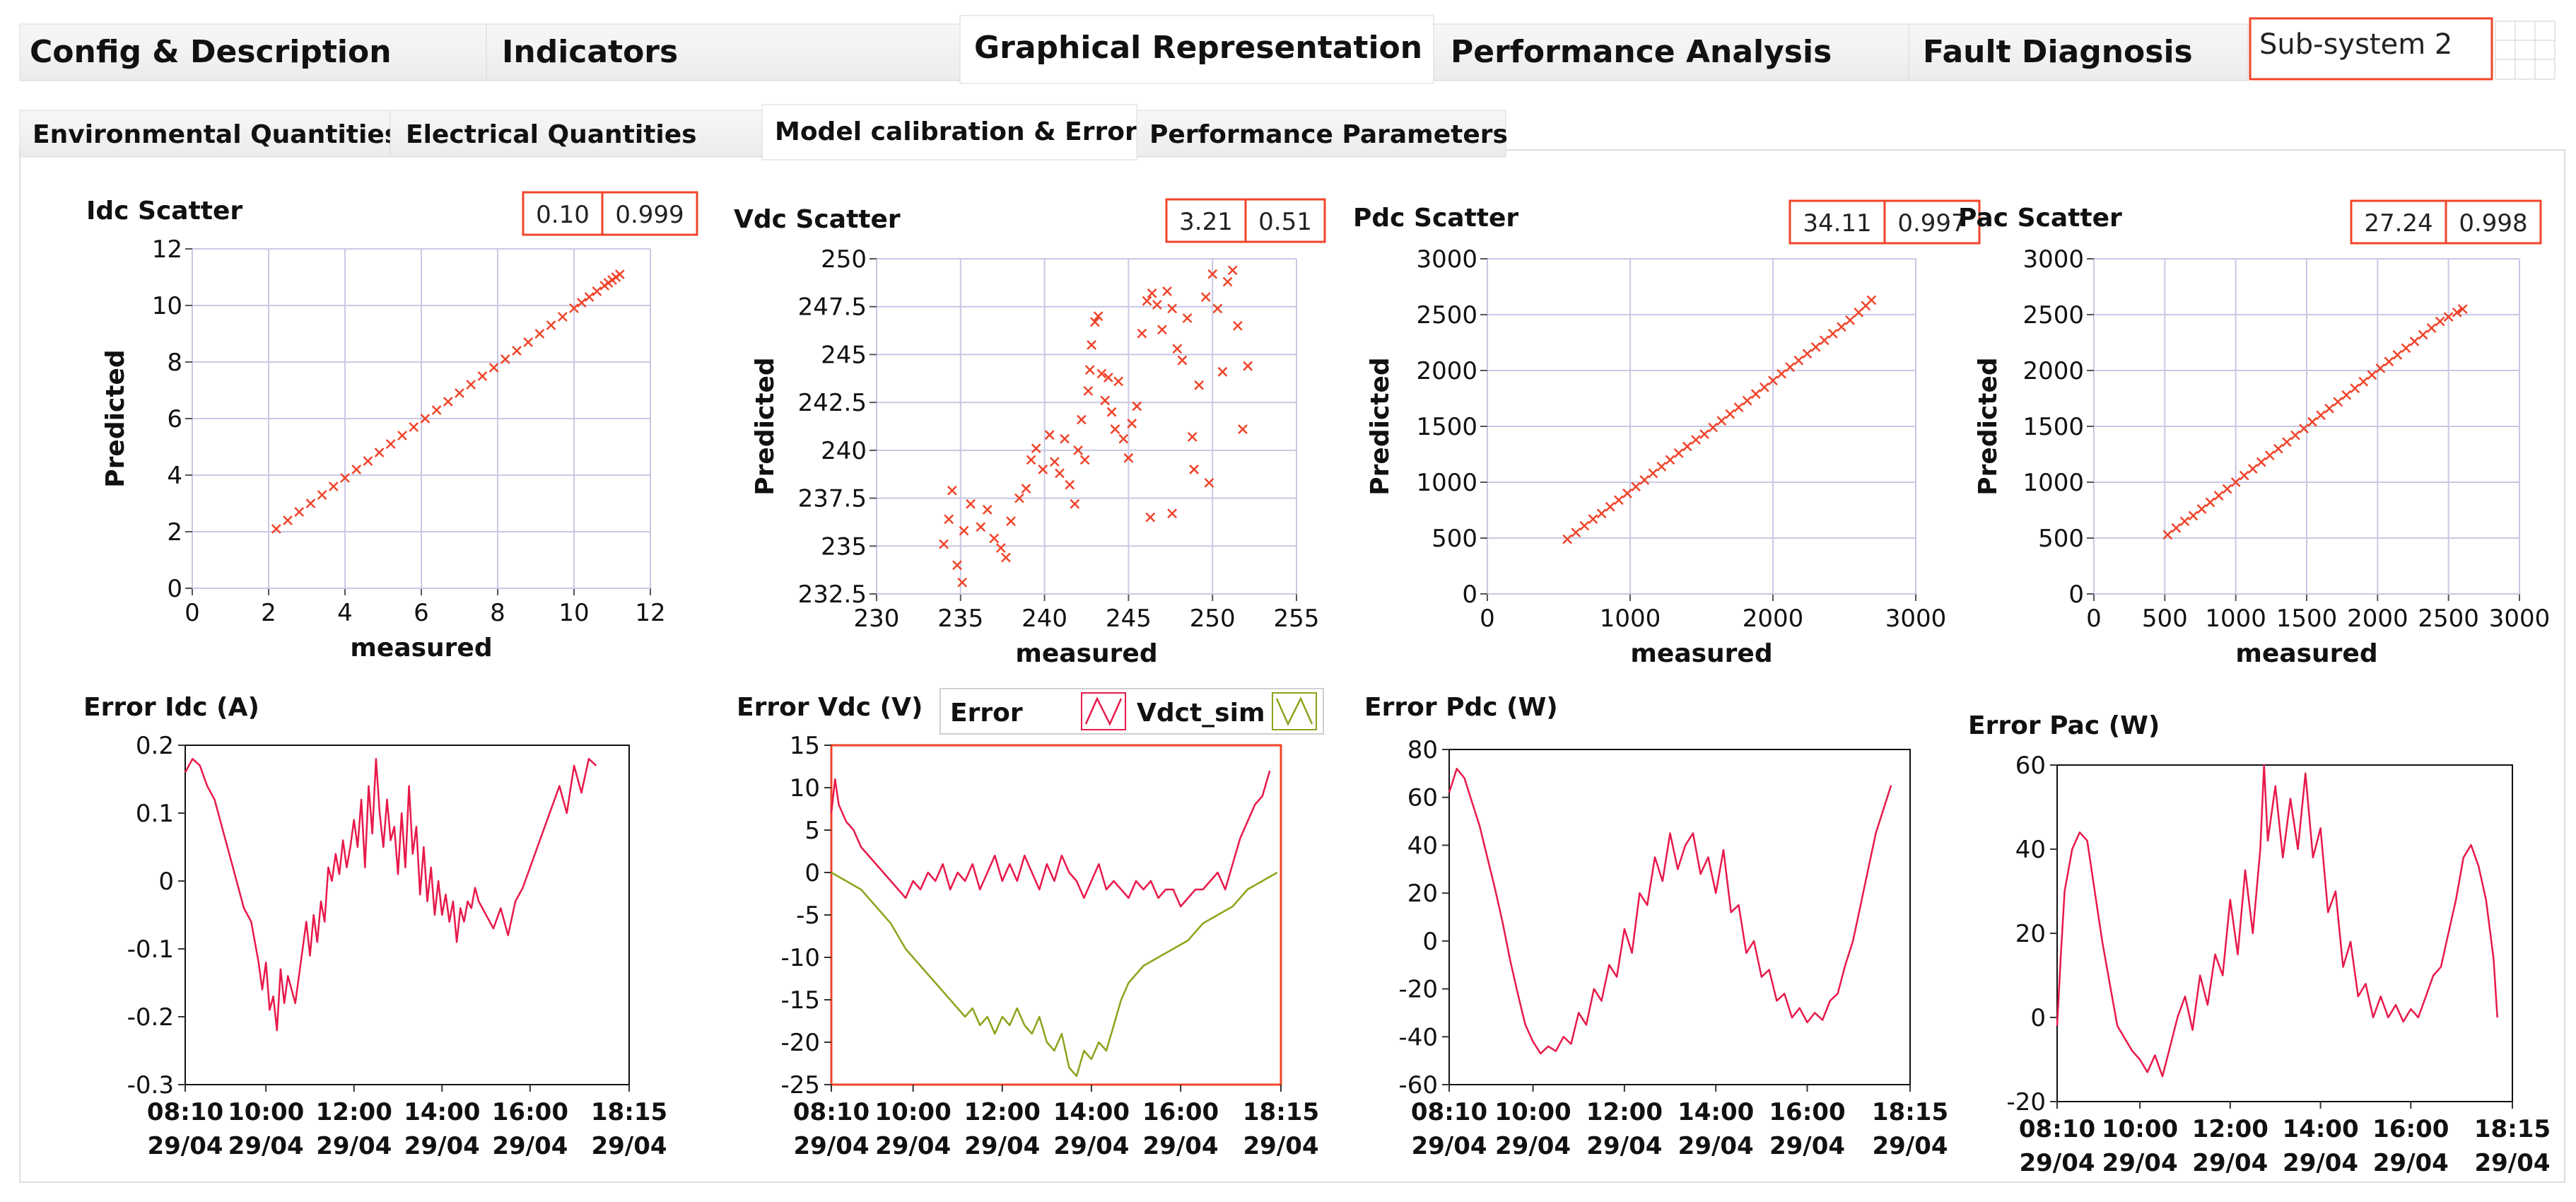 This screenshot has width=2576, height=1202. Describe the element at coordinates (1044, 619) in the screenshot. I see `vdc-scatter-xtick-label: 240` at that location.